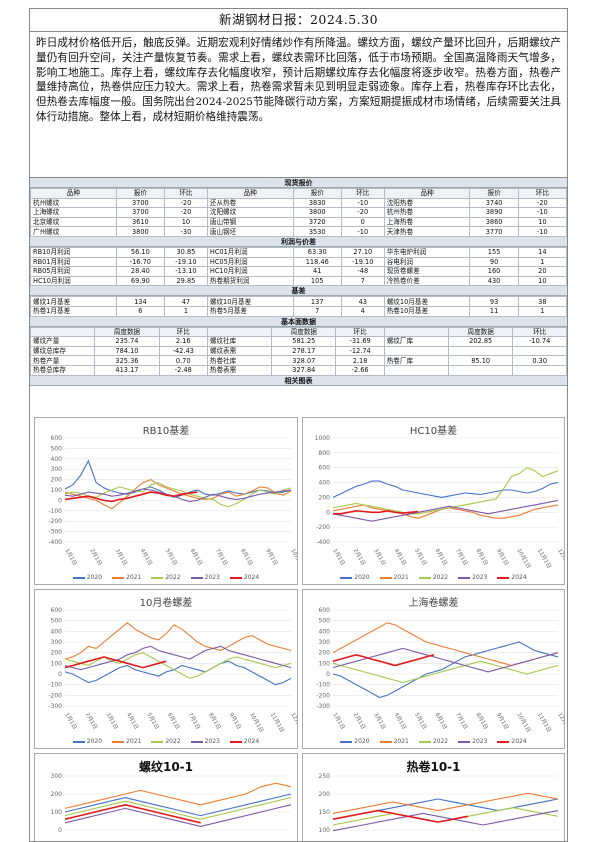 The image size is (595, 842). What do you see at coordinates (73, 193) in the screenshot?
I see `spot-header-col-0: 品种` at bounding box center [73, 193].